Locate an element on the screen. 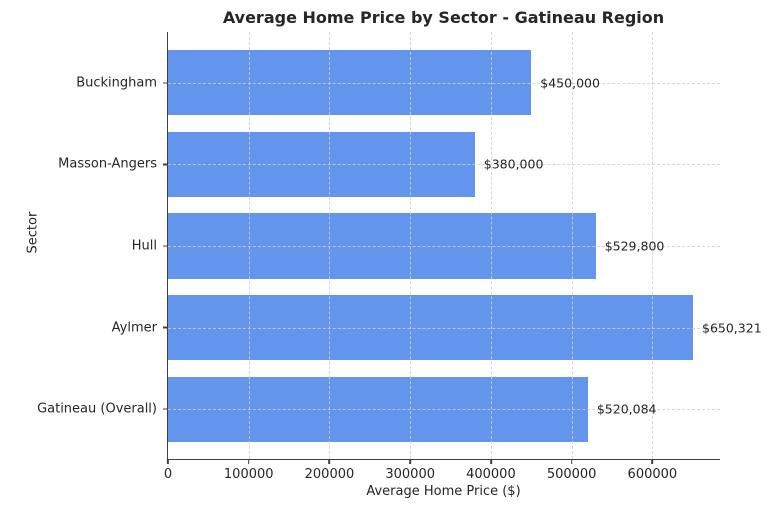 The image size is (768, 512). bar-buckingham is located at coordinates (350, 83).